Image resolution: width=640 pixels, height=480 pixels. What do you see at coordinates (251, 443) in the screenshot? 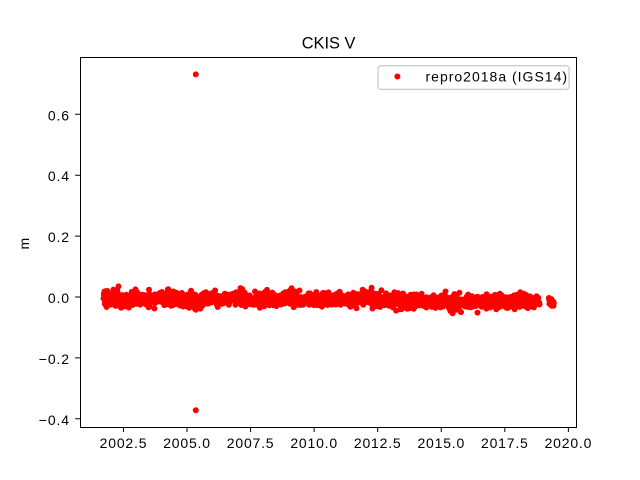
I see `svg-text: 2007.5` at bounding box center [251, 443].